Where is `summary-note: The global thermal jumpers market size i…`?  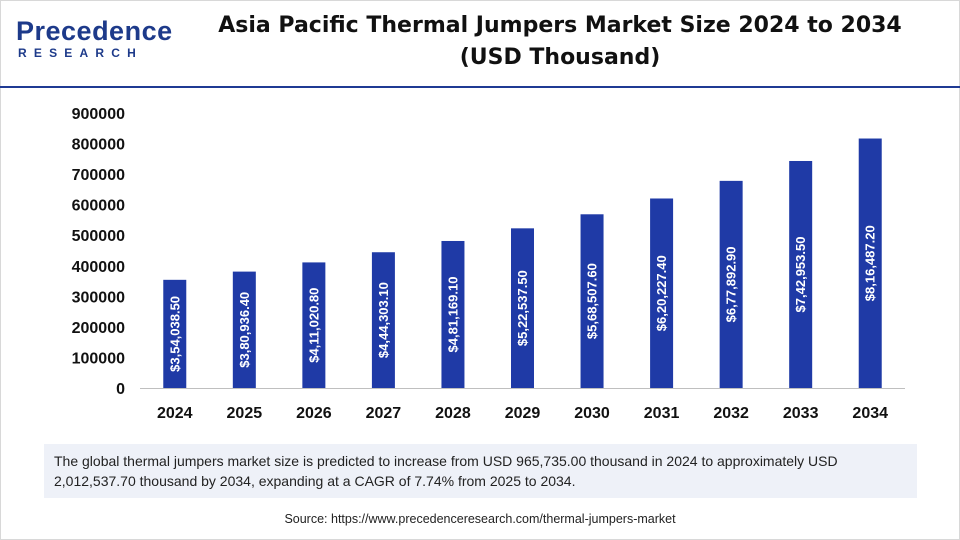
summary-note: The global thermal jumpers market size i… is located at coordinates (480, 471).